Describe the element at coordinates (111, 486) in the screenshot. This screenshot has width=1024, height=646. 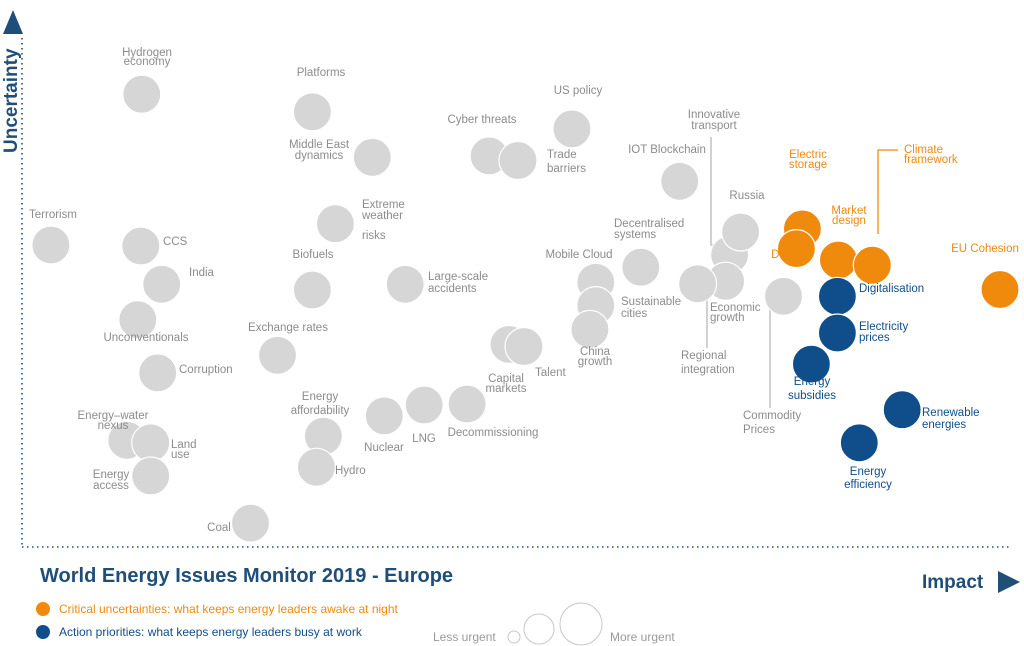
I see `label-line: access` at that location.